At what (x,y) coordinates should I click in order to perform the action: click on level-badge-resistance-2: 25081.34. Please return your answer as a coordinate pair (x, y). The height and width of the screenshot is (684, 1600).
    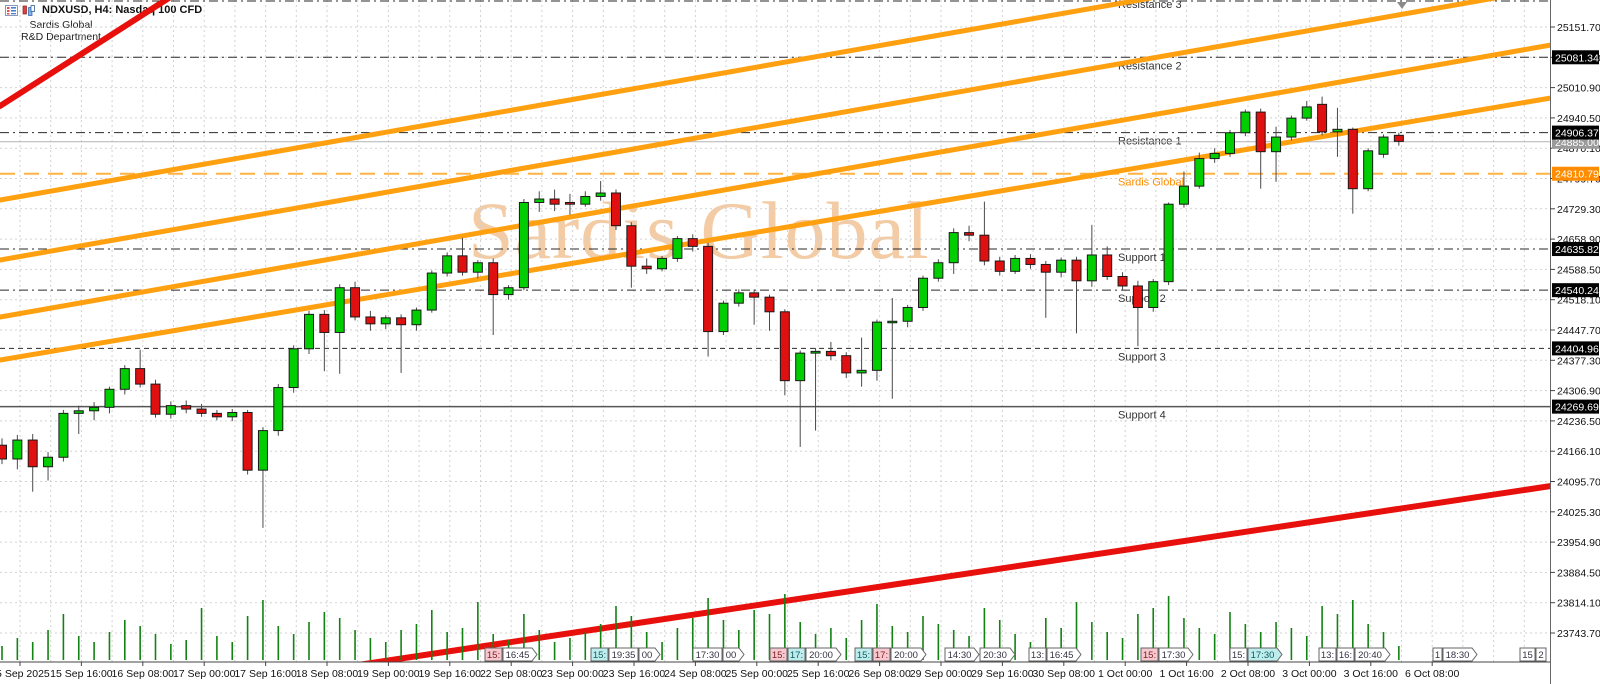
    Looking at the image, I should click on (1577, 58).